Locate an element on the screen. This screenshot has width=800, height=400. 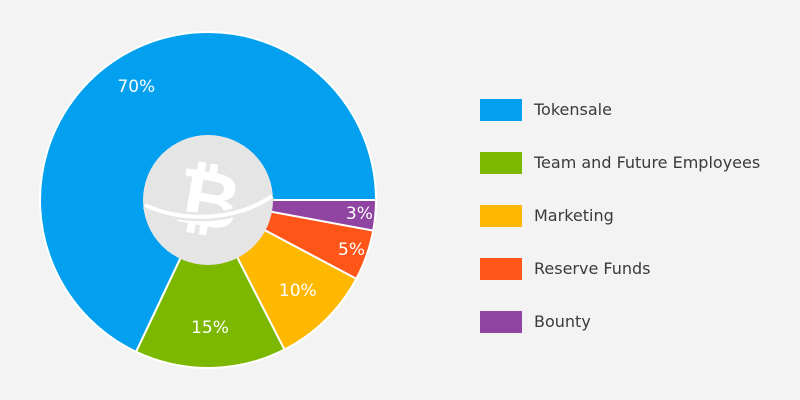
center-circle is located at coordinates (208, 200).